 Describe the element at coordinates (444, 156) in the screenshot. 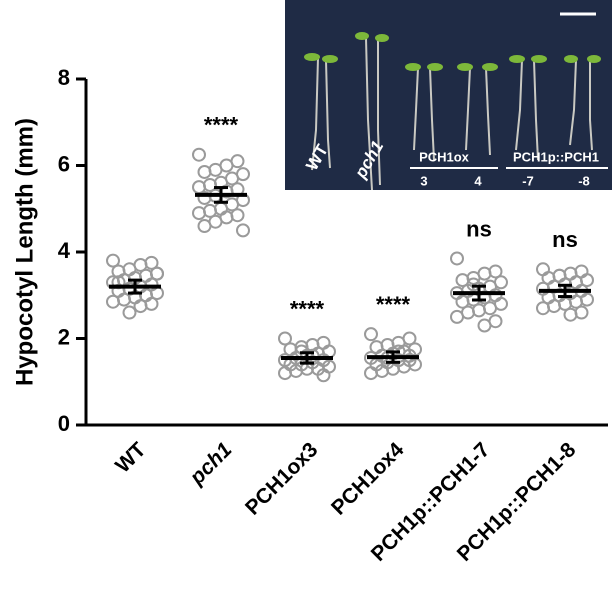

I see `inset-group-label: PCH1ox` at that location.